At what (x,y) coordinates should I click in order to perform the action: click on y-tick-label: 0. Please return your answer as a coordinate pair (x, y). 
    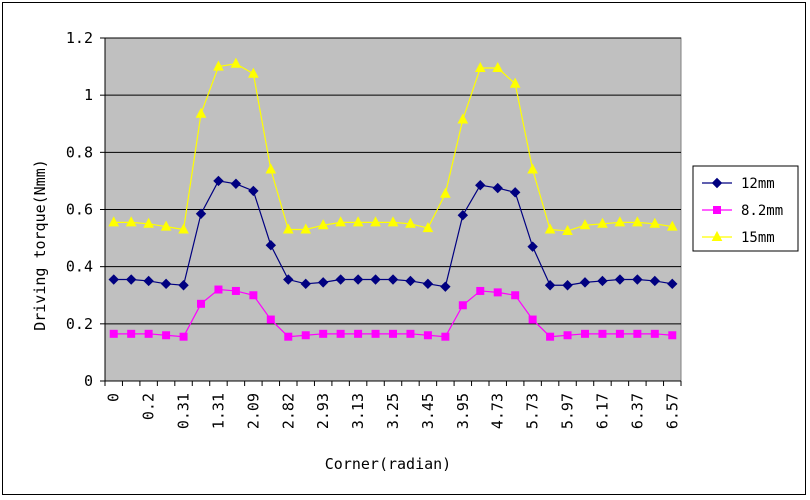
    Looking at the image, I should click on (88, 381).